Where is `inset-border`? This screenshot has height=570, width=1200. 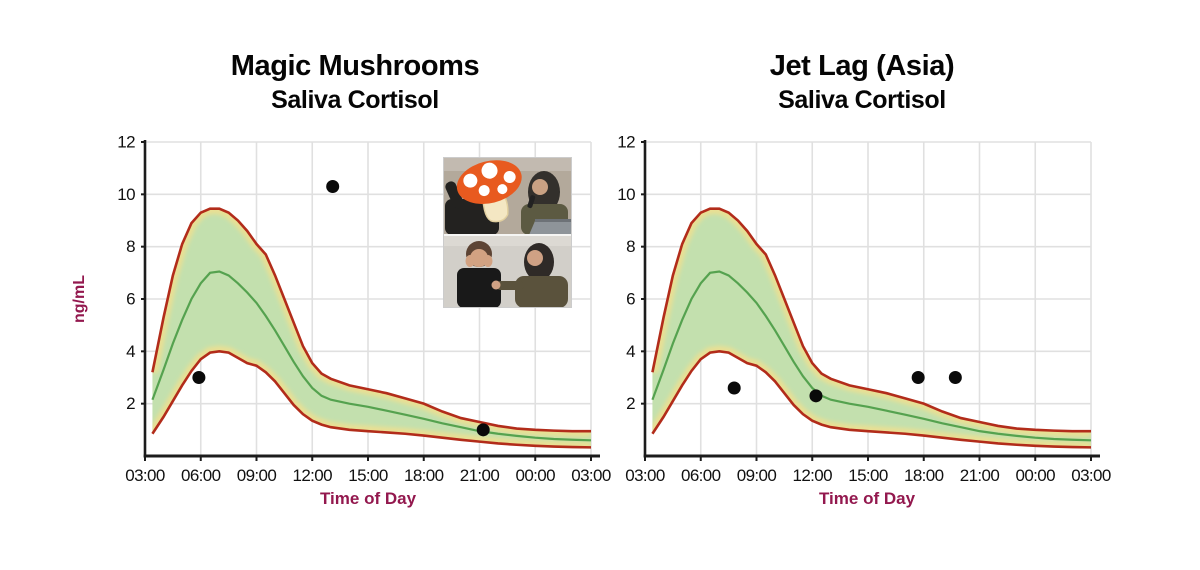 inset-border is located at coordinates (507, 232).